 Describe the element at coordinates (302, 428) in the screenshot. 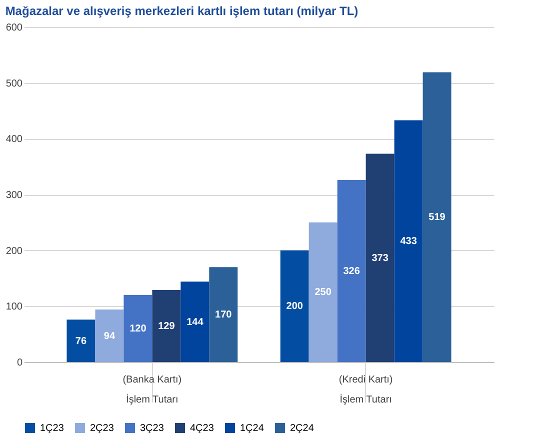

I see `legend-label: 2Ç24` at that location.